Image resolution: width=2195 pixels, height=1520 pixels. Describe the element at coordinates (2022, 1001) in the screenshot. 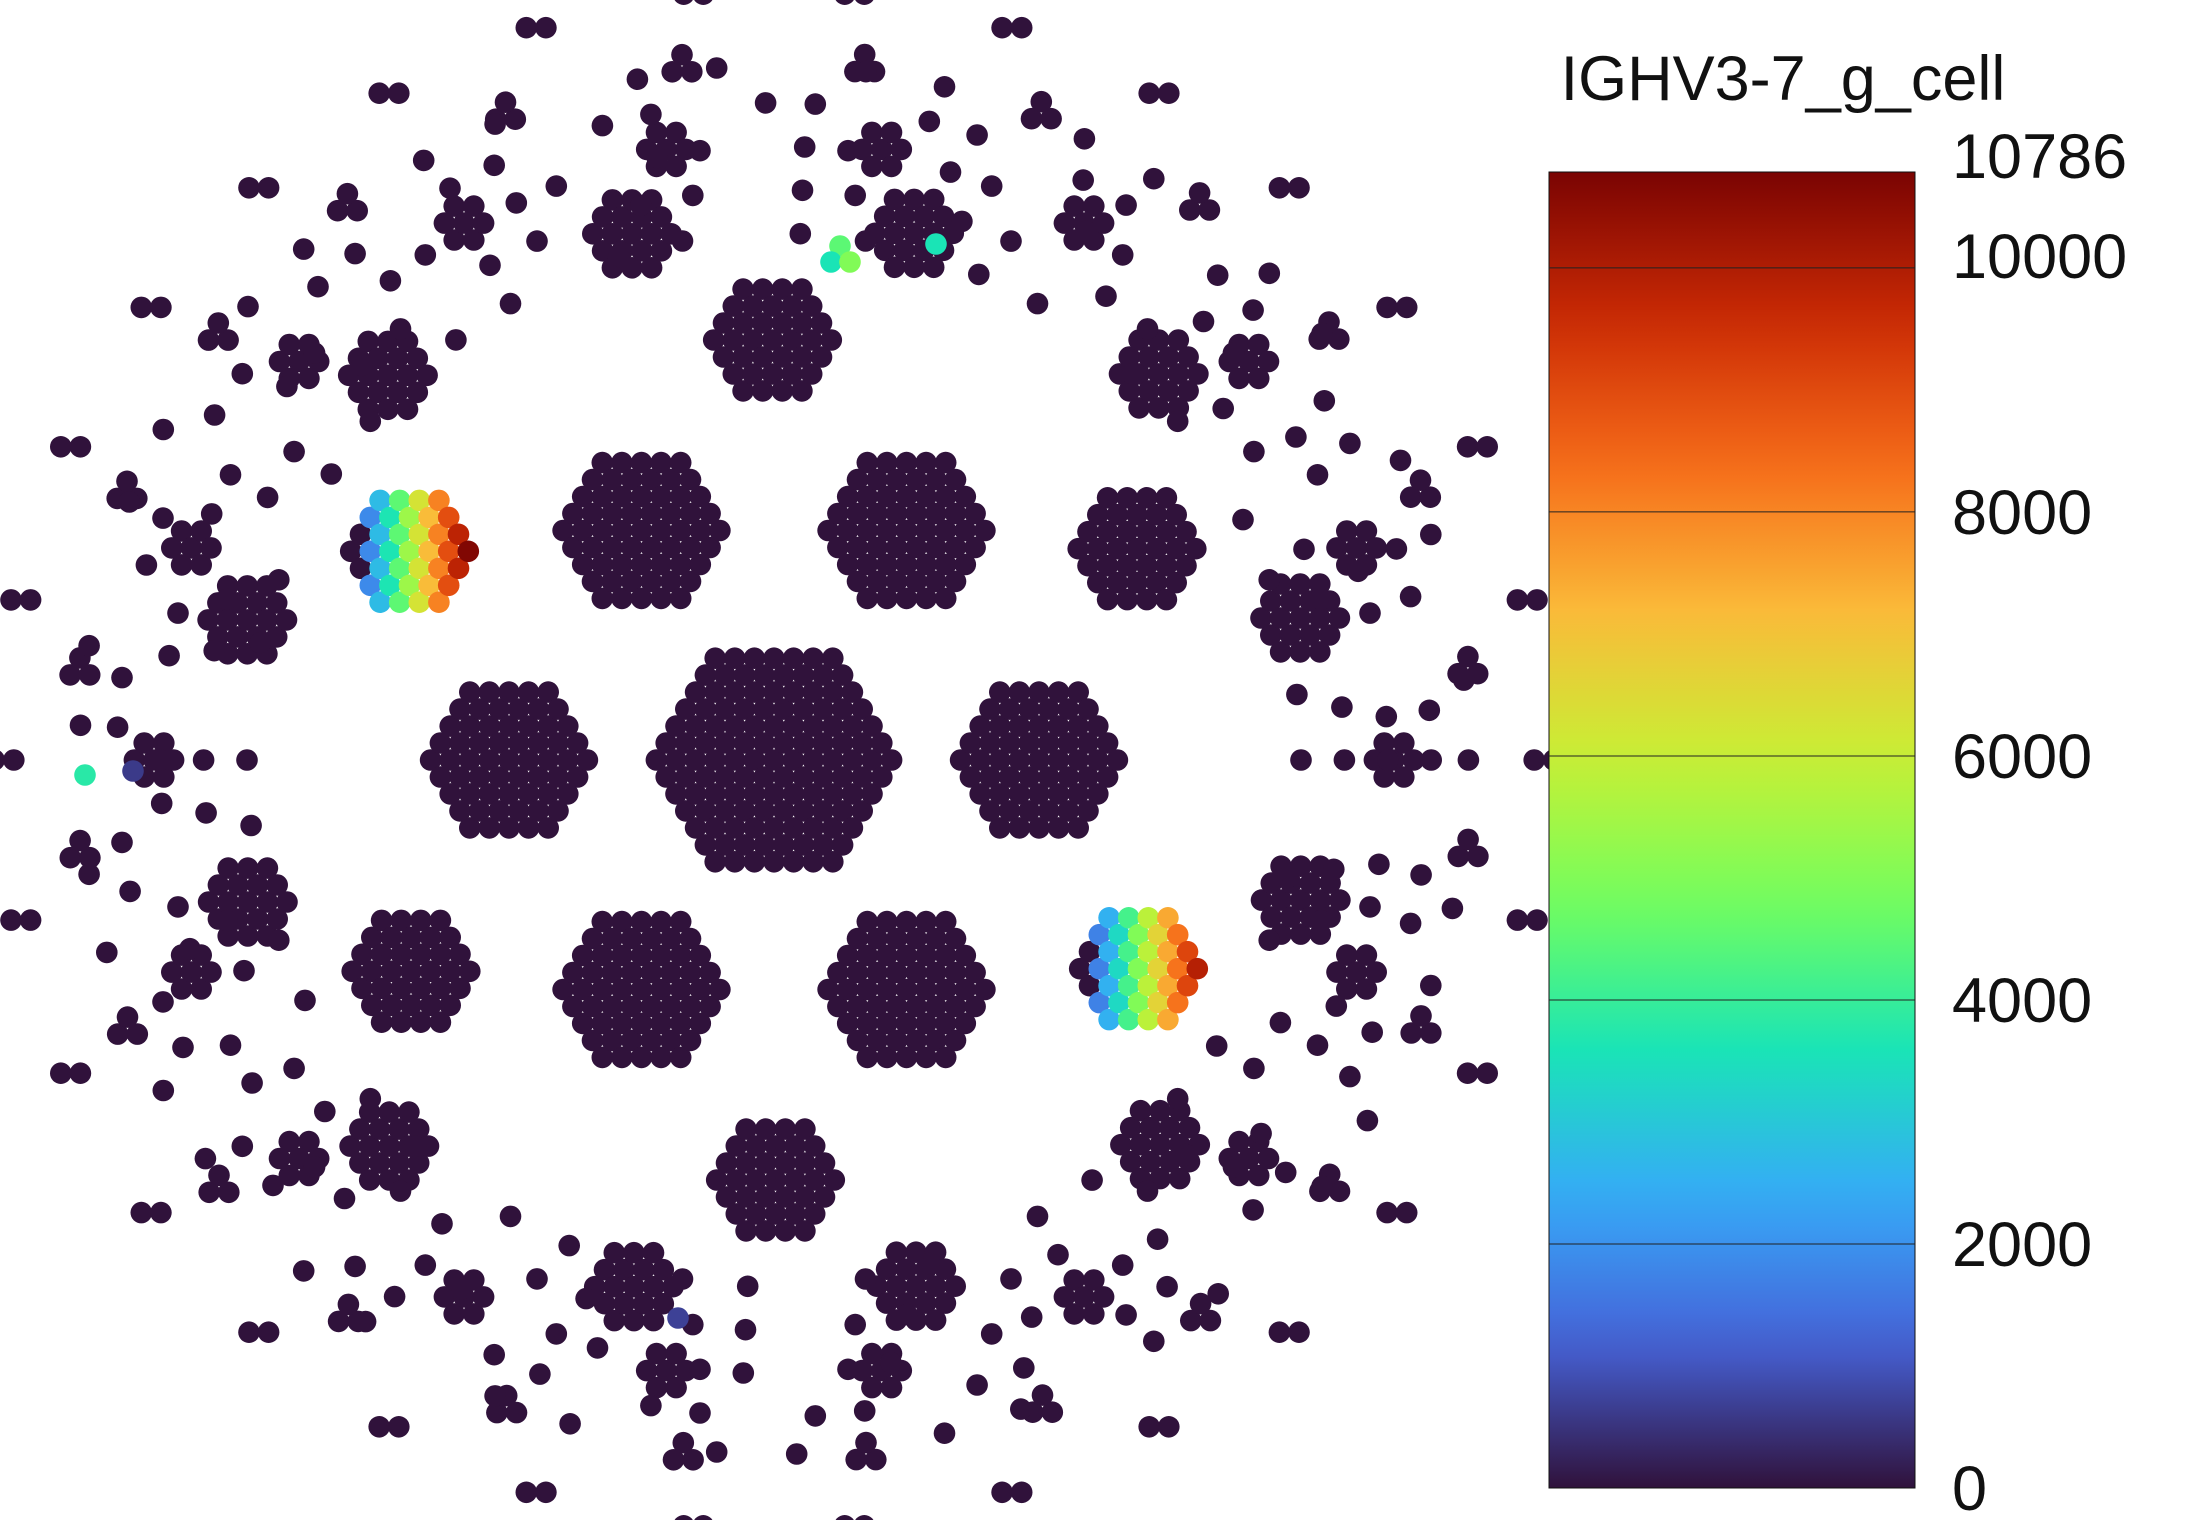

I see `colorbar-tick-label: 4000` at that location.